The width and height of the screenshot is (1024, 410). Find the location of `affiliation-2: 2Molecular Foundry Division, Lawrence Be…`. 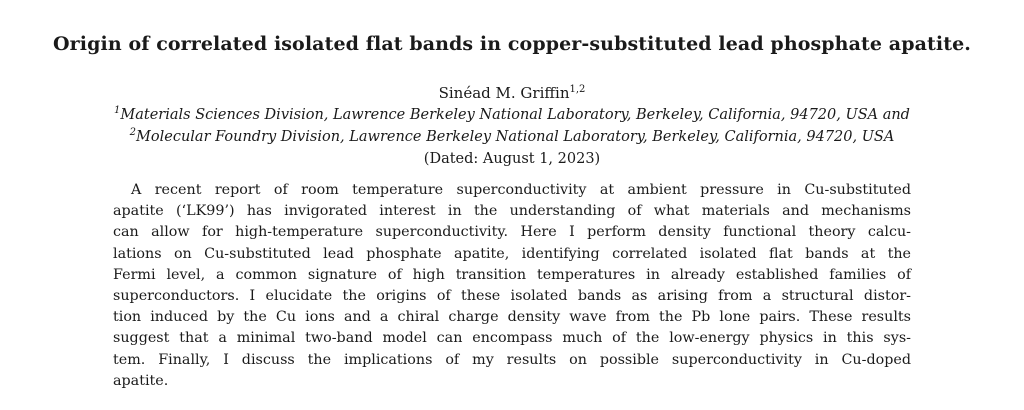

affiliation-2: 2Molecular Foundry Division, Lawrence Be… is located at coordinates (512, 136).